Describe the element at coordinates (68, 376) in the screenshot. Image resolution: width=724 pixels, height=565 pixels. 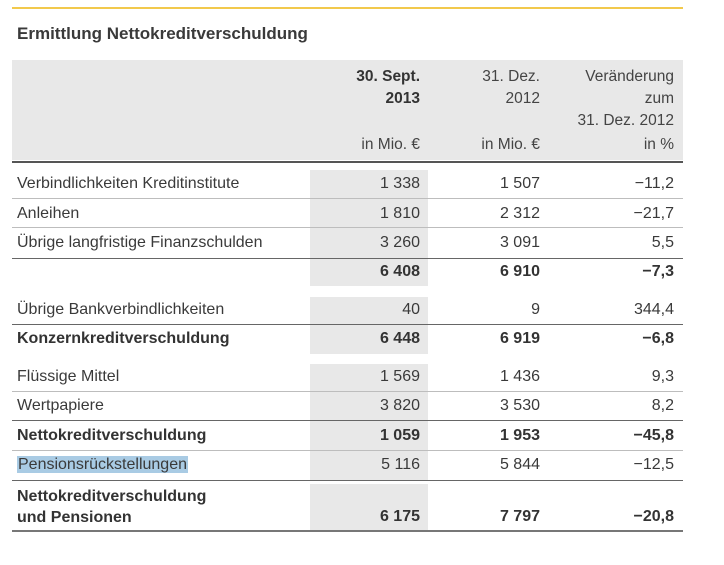
I see `row-label: Flüssige Mittel` at that location.